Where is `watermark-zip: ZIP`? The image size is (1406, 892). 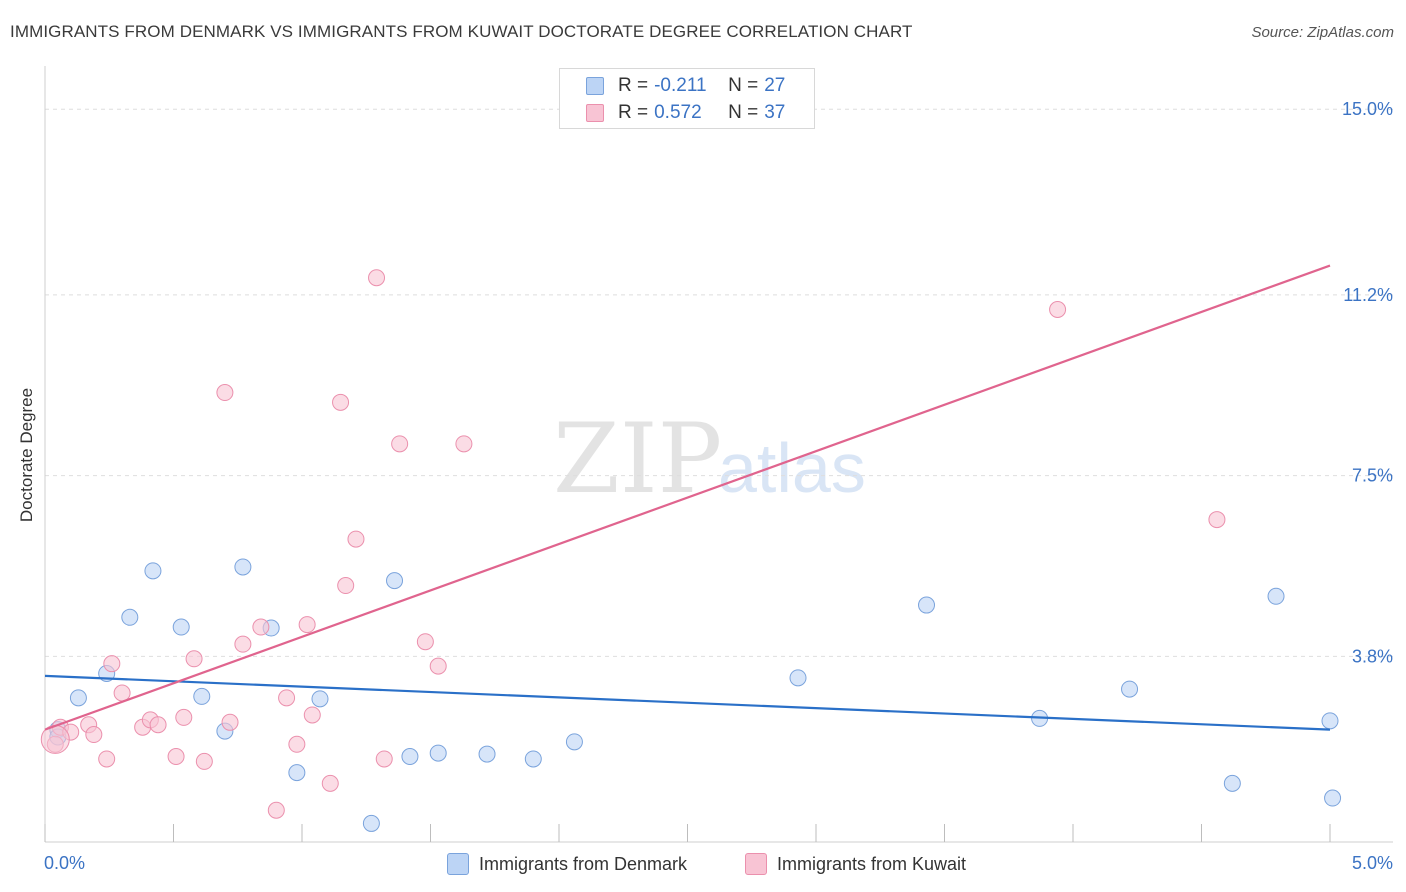 watermark-zip: ZIP is located at coordinates (637, 459).